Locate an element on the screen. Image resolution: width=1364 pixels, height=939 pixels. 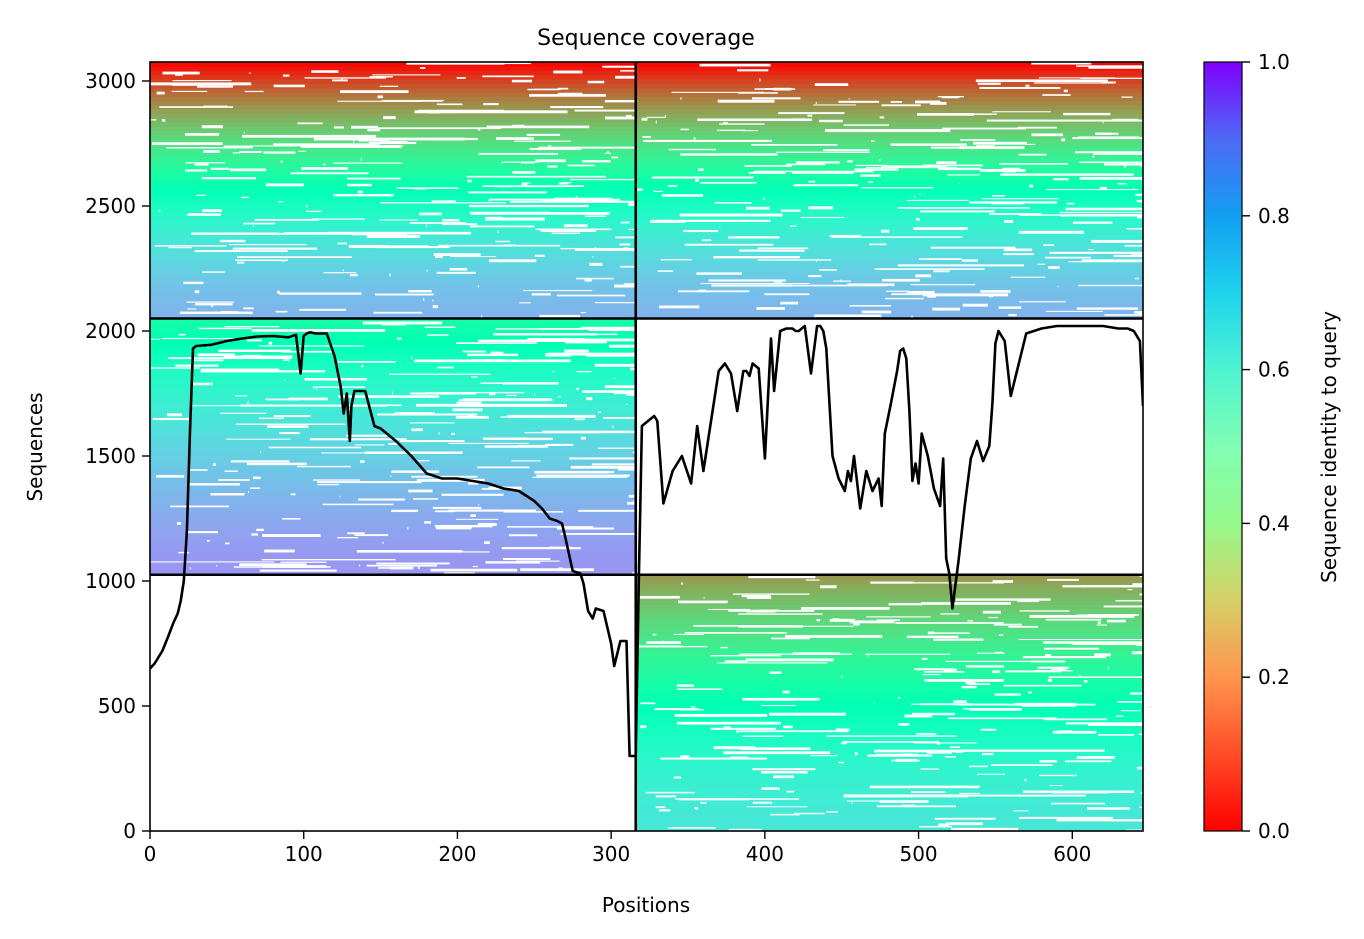
colorbar is located at coordinates (1223, 446).